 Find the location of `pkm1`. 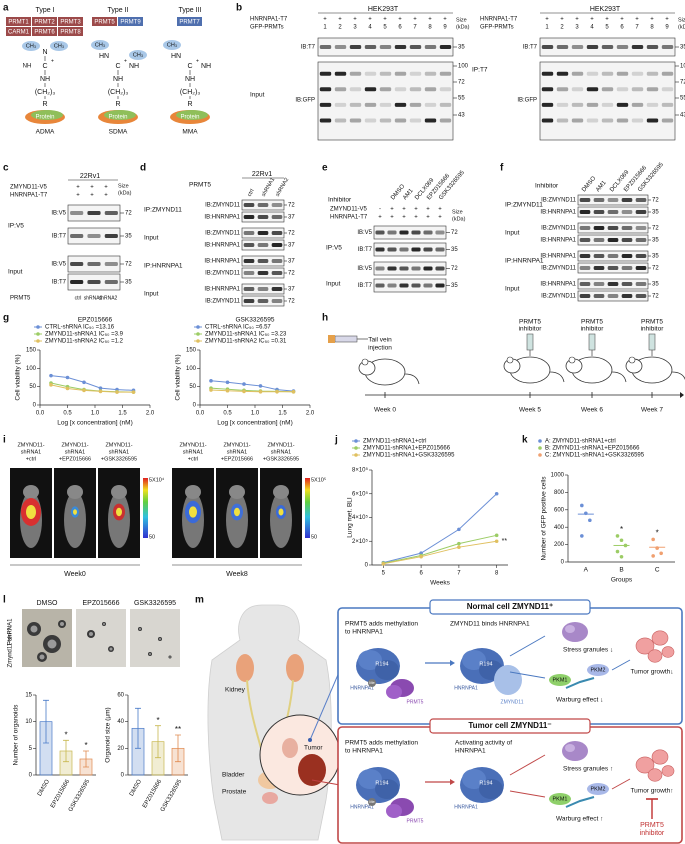

pkm1 is located at coordinates (560, 799).